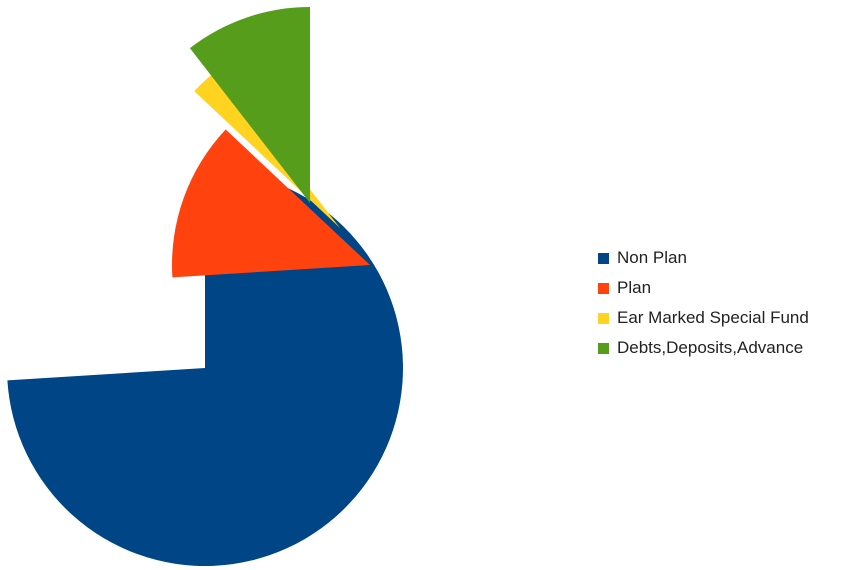 This screenshot has height=570, width=858. Describe the element at coordinates (249, 105) in the screenshot. I see `pie-slice-debts-deposits-advance` at that location.